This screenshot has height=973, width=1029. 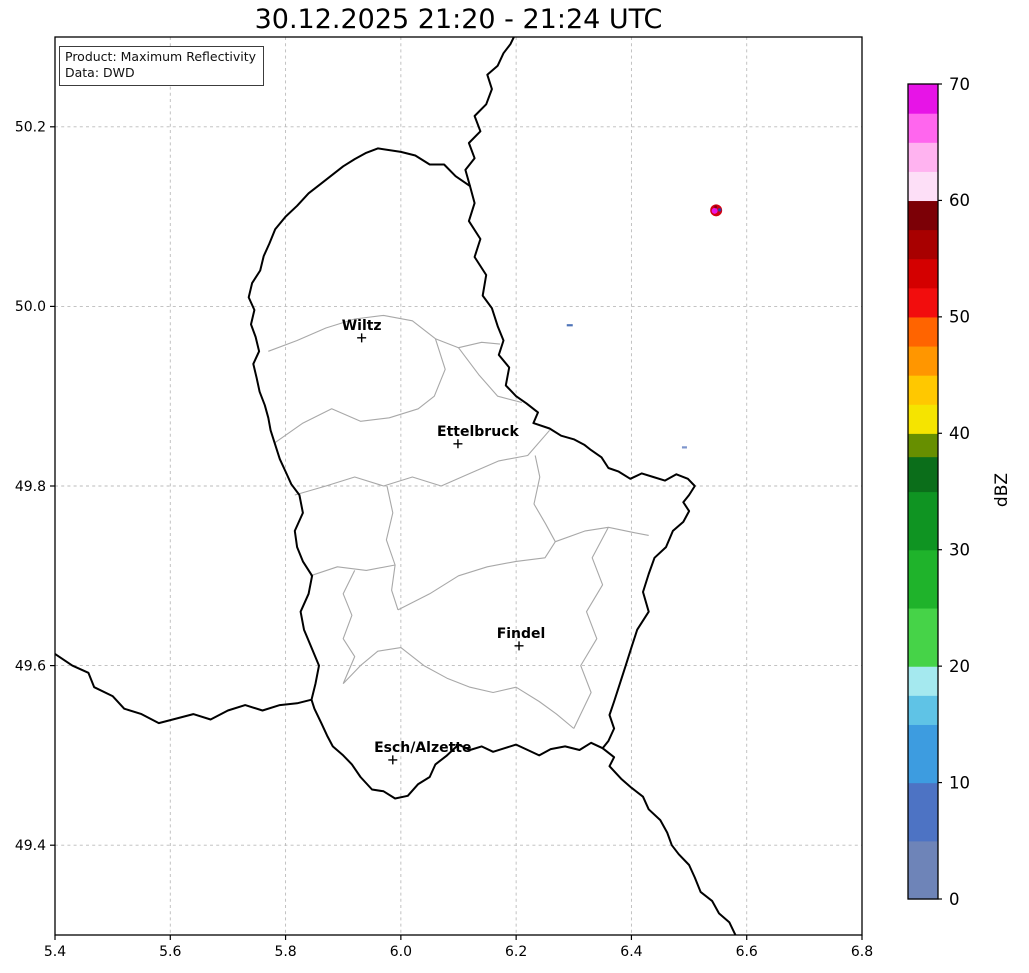 I want to click on y-tick-label: 49.8, so click(x=30, y=487).